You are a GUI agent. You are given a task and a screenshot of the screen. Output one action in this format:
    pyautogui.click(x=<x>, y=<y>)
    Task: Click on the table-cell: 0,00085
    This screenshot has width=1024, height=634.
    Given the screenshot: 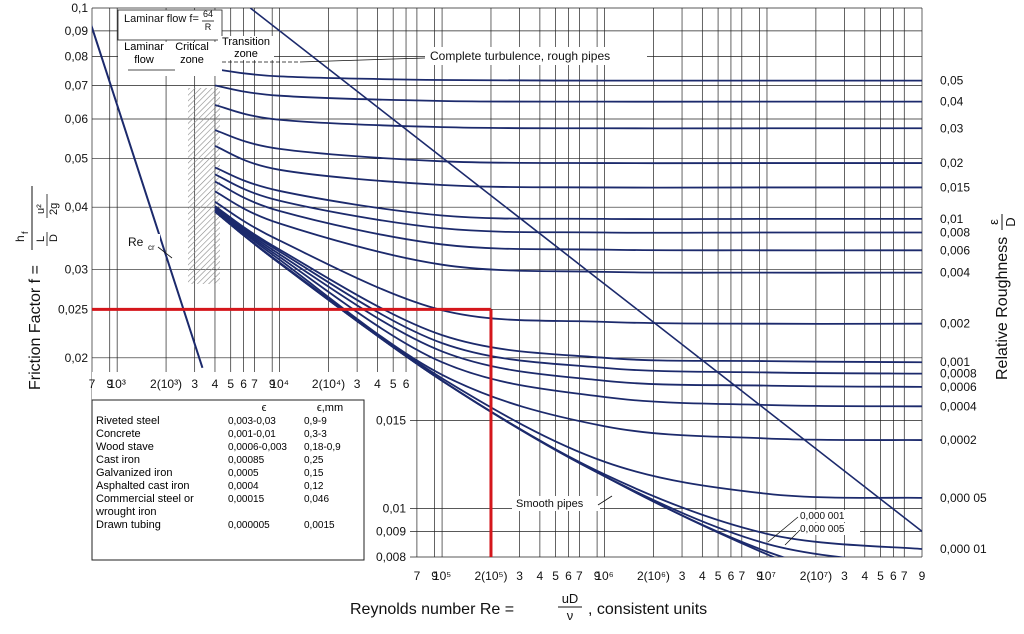 What is the action you would take?
    pyautogui.click(x=246, y=460)
    